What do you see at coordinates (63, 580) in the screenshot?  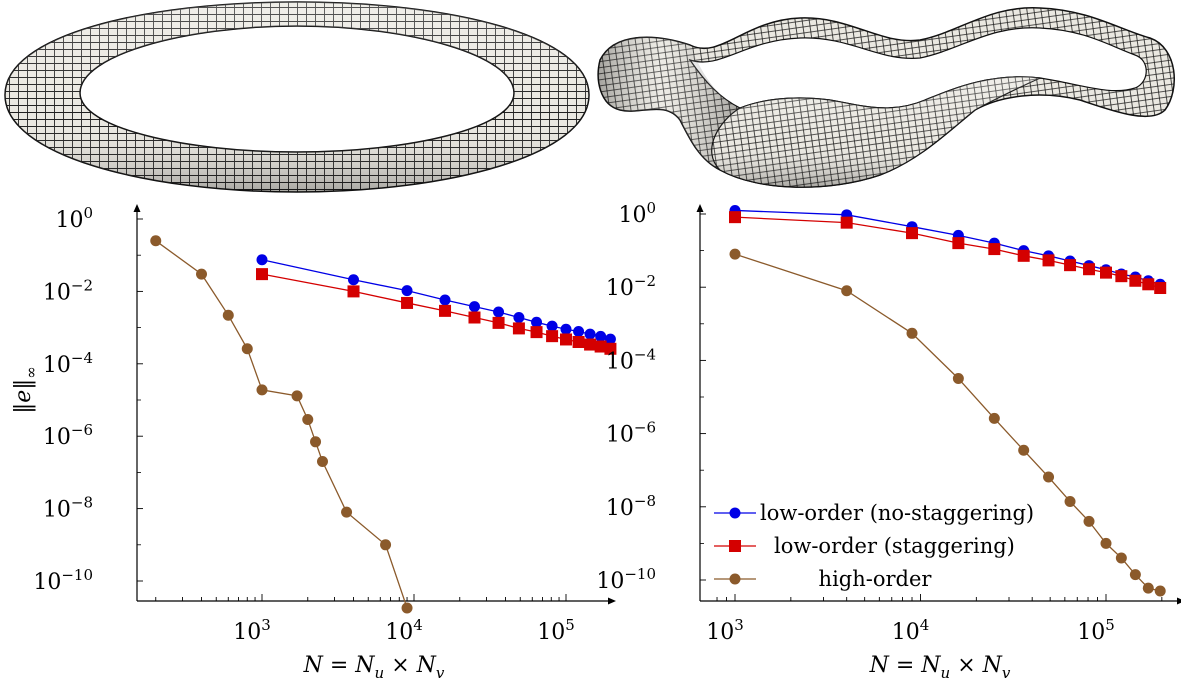 I see `y-tick-label: 10⁻¹⁰` at bounding box center [63, 580].